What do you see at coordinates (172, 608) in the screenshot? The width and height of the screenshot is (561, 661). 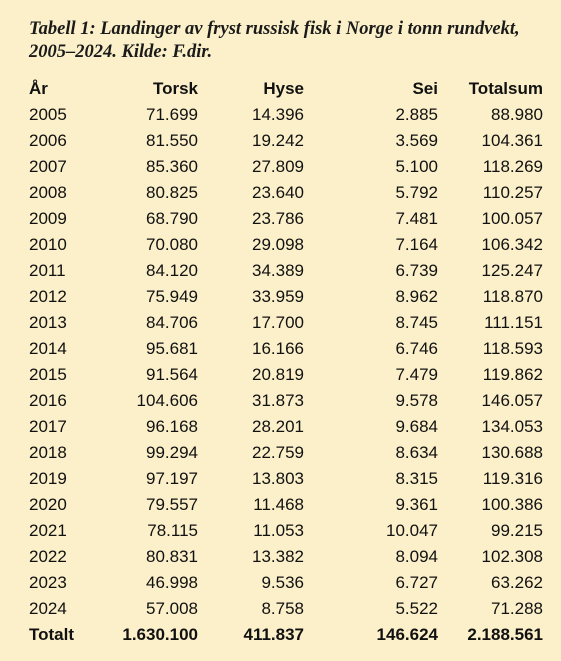 I see `cell-torsk: 57.008` at bounding box center [172, 608].